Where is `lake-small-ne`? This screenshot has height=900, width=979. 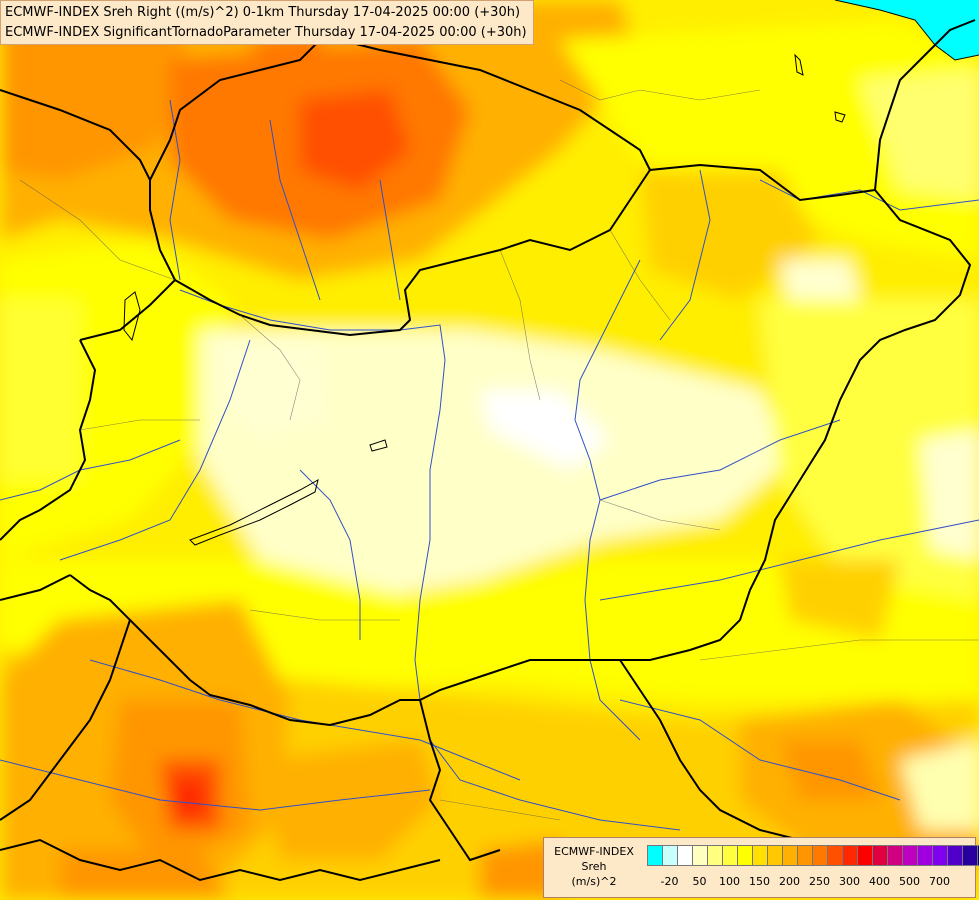
lake-small-ne is located at coordinates (799, 64).